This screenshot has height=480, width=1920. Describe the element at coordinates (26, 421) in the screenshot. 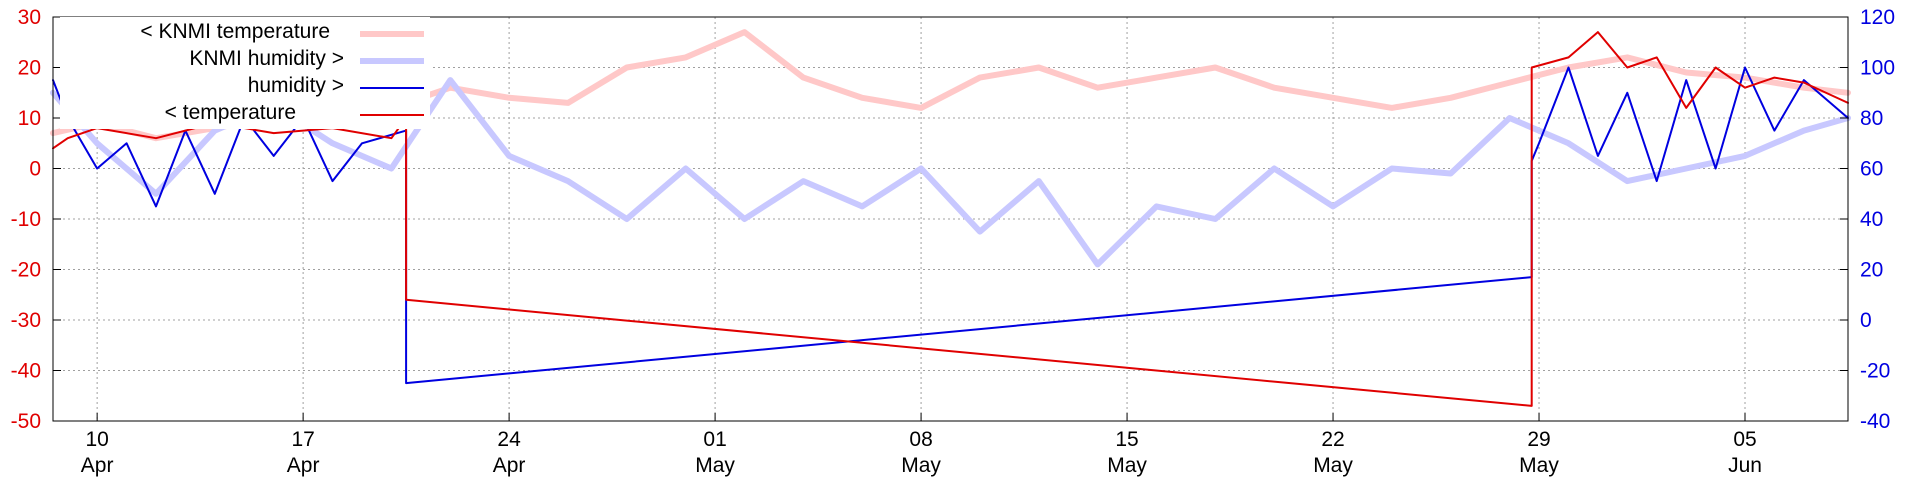

I see `y-left-tick-label: -50` at that location.